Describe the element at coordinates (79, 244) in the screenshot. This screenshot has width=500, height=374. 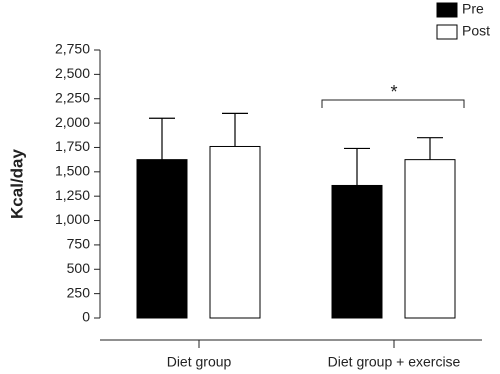
I see `y-tick-label: 750` at that location.